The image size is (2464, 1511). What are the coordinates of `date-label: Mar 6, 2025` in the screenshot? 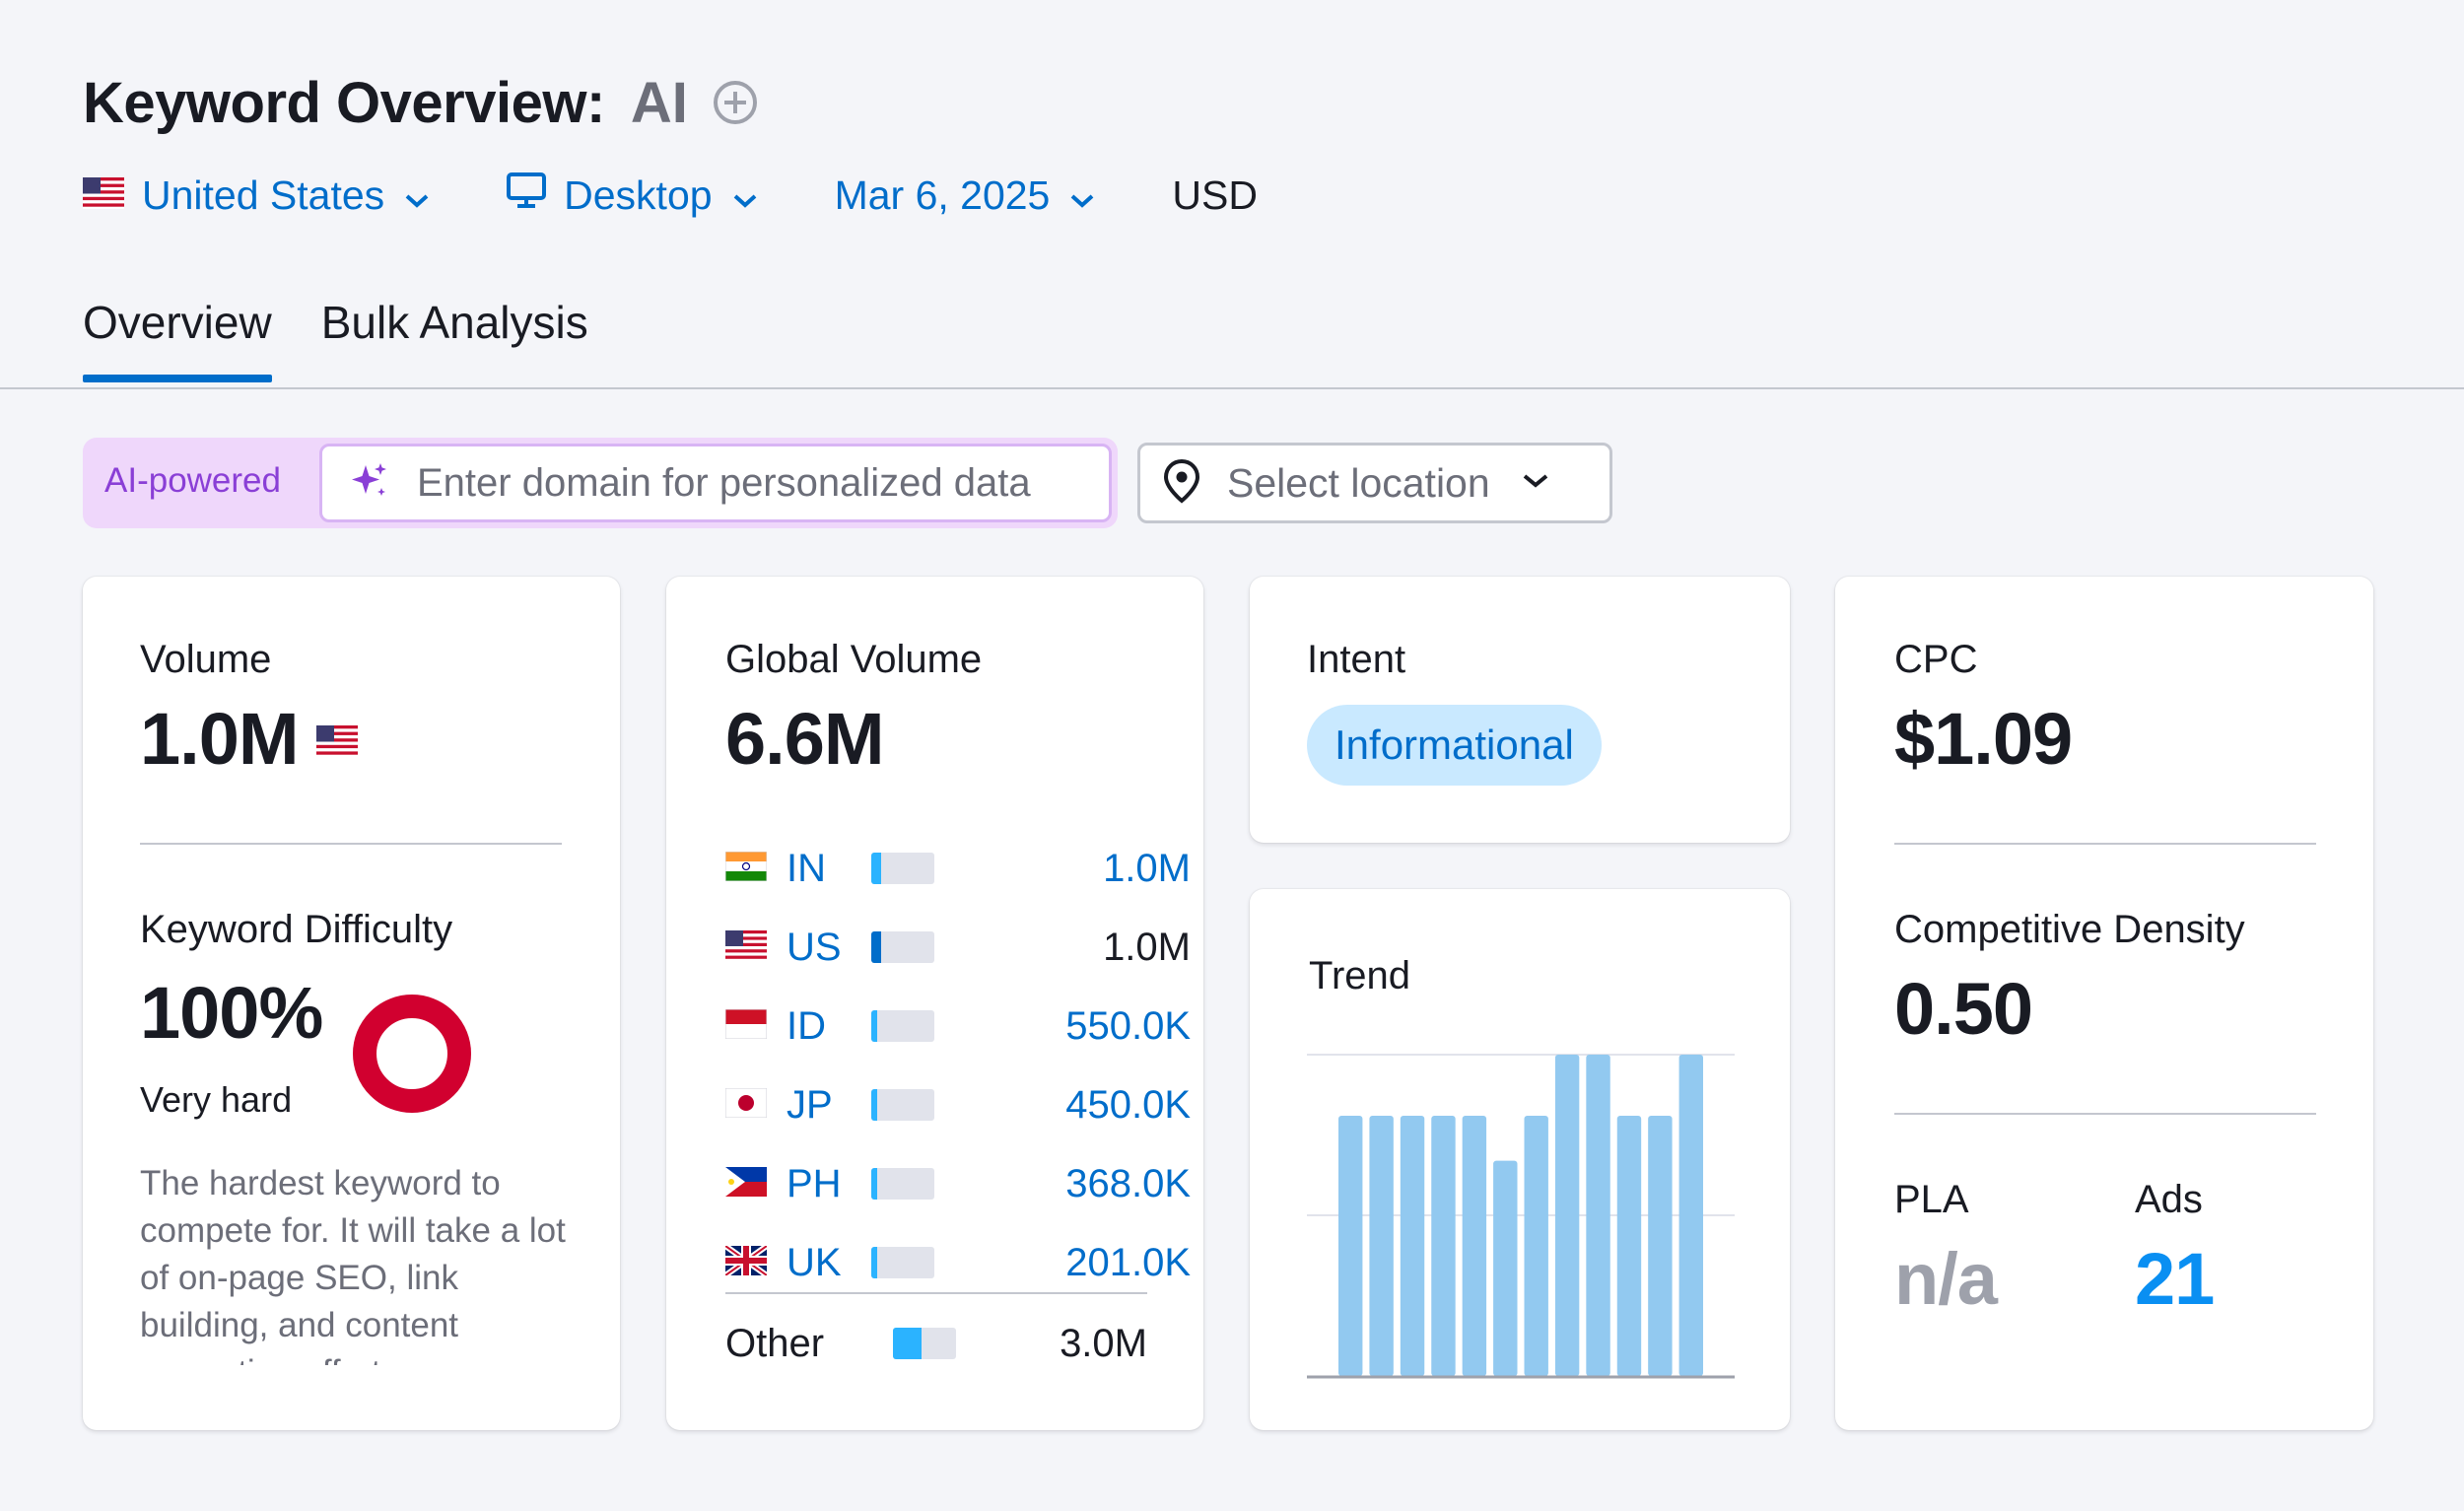 It's located at (942, 195).